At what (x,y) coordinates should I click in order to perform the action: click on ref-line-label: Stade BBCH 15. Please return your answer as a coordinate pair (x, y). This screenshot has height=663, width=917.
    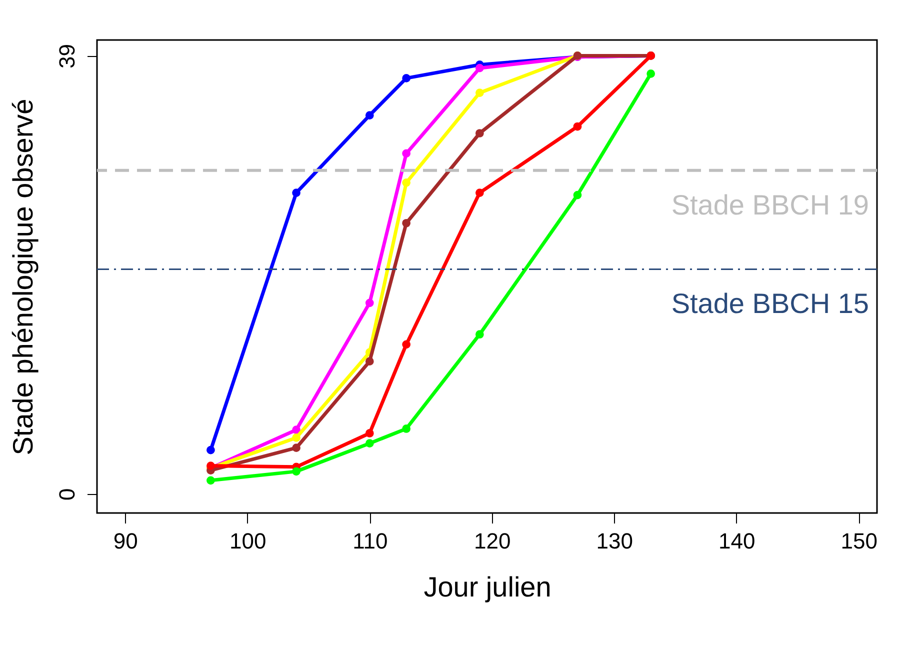
    Looking at the image, I should click on (770, 304).